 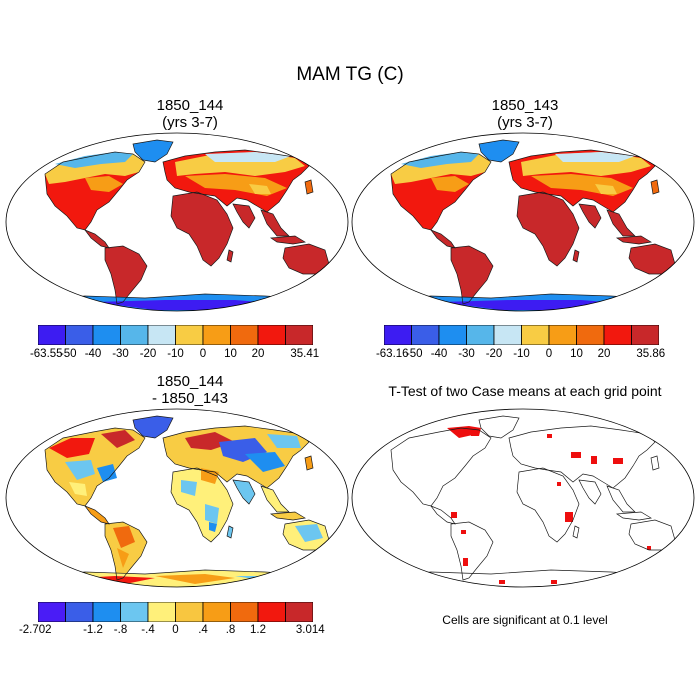 I want to click on colorbar-tick-label: .4, so click(x=203, y=630).